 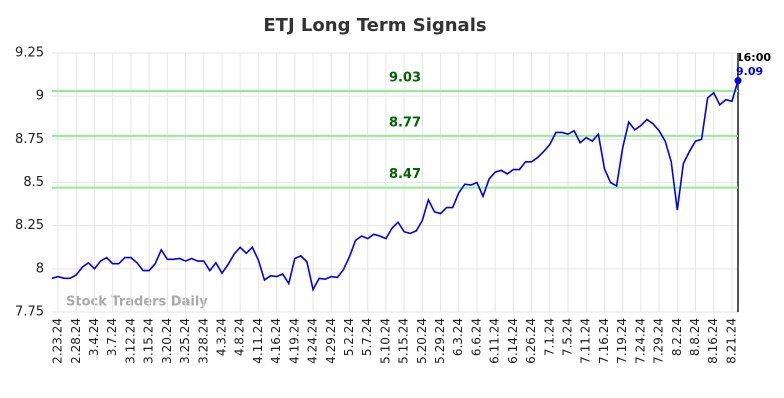 What do you see at coordinates (753, 57) in the screenshot?
I see `time-label: 16:00` at bounding box center [753, 57].